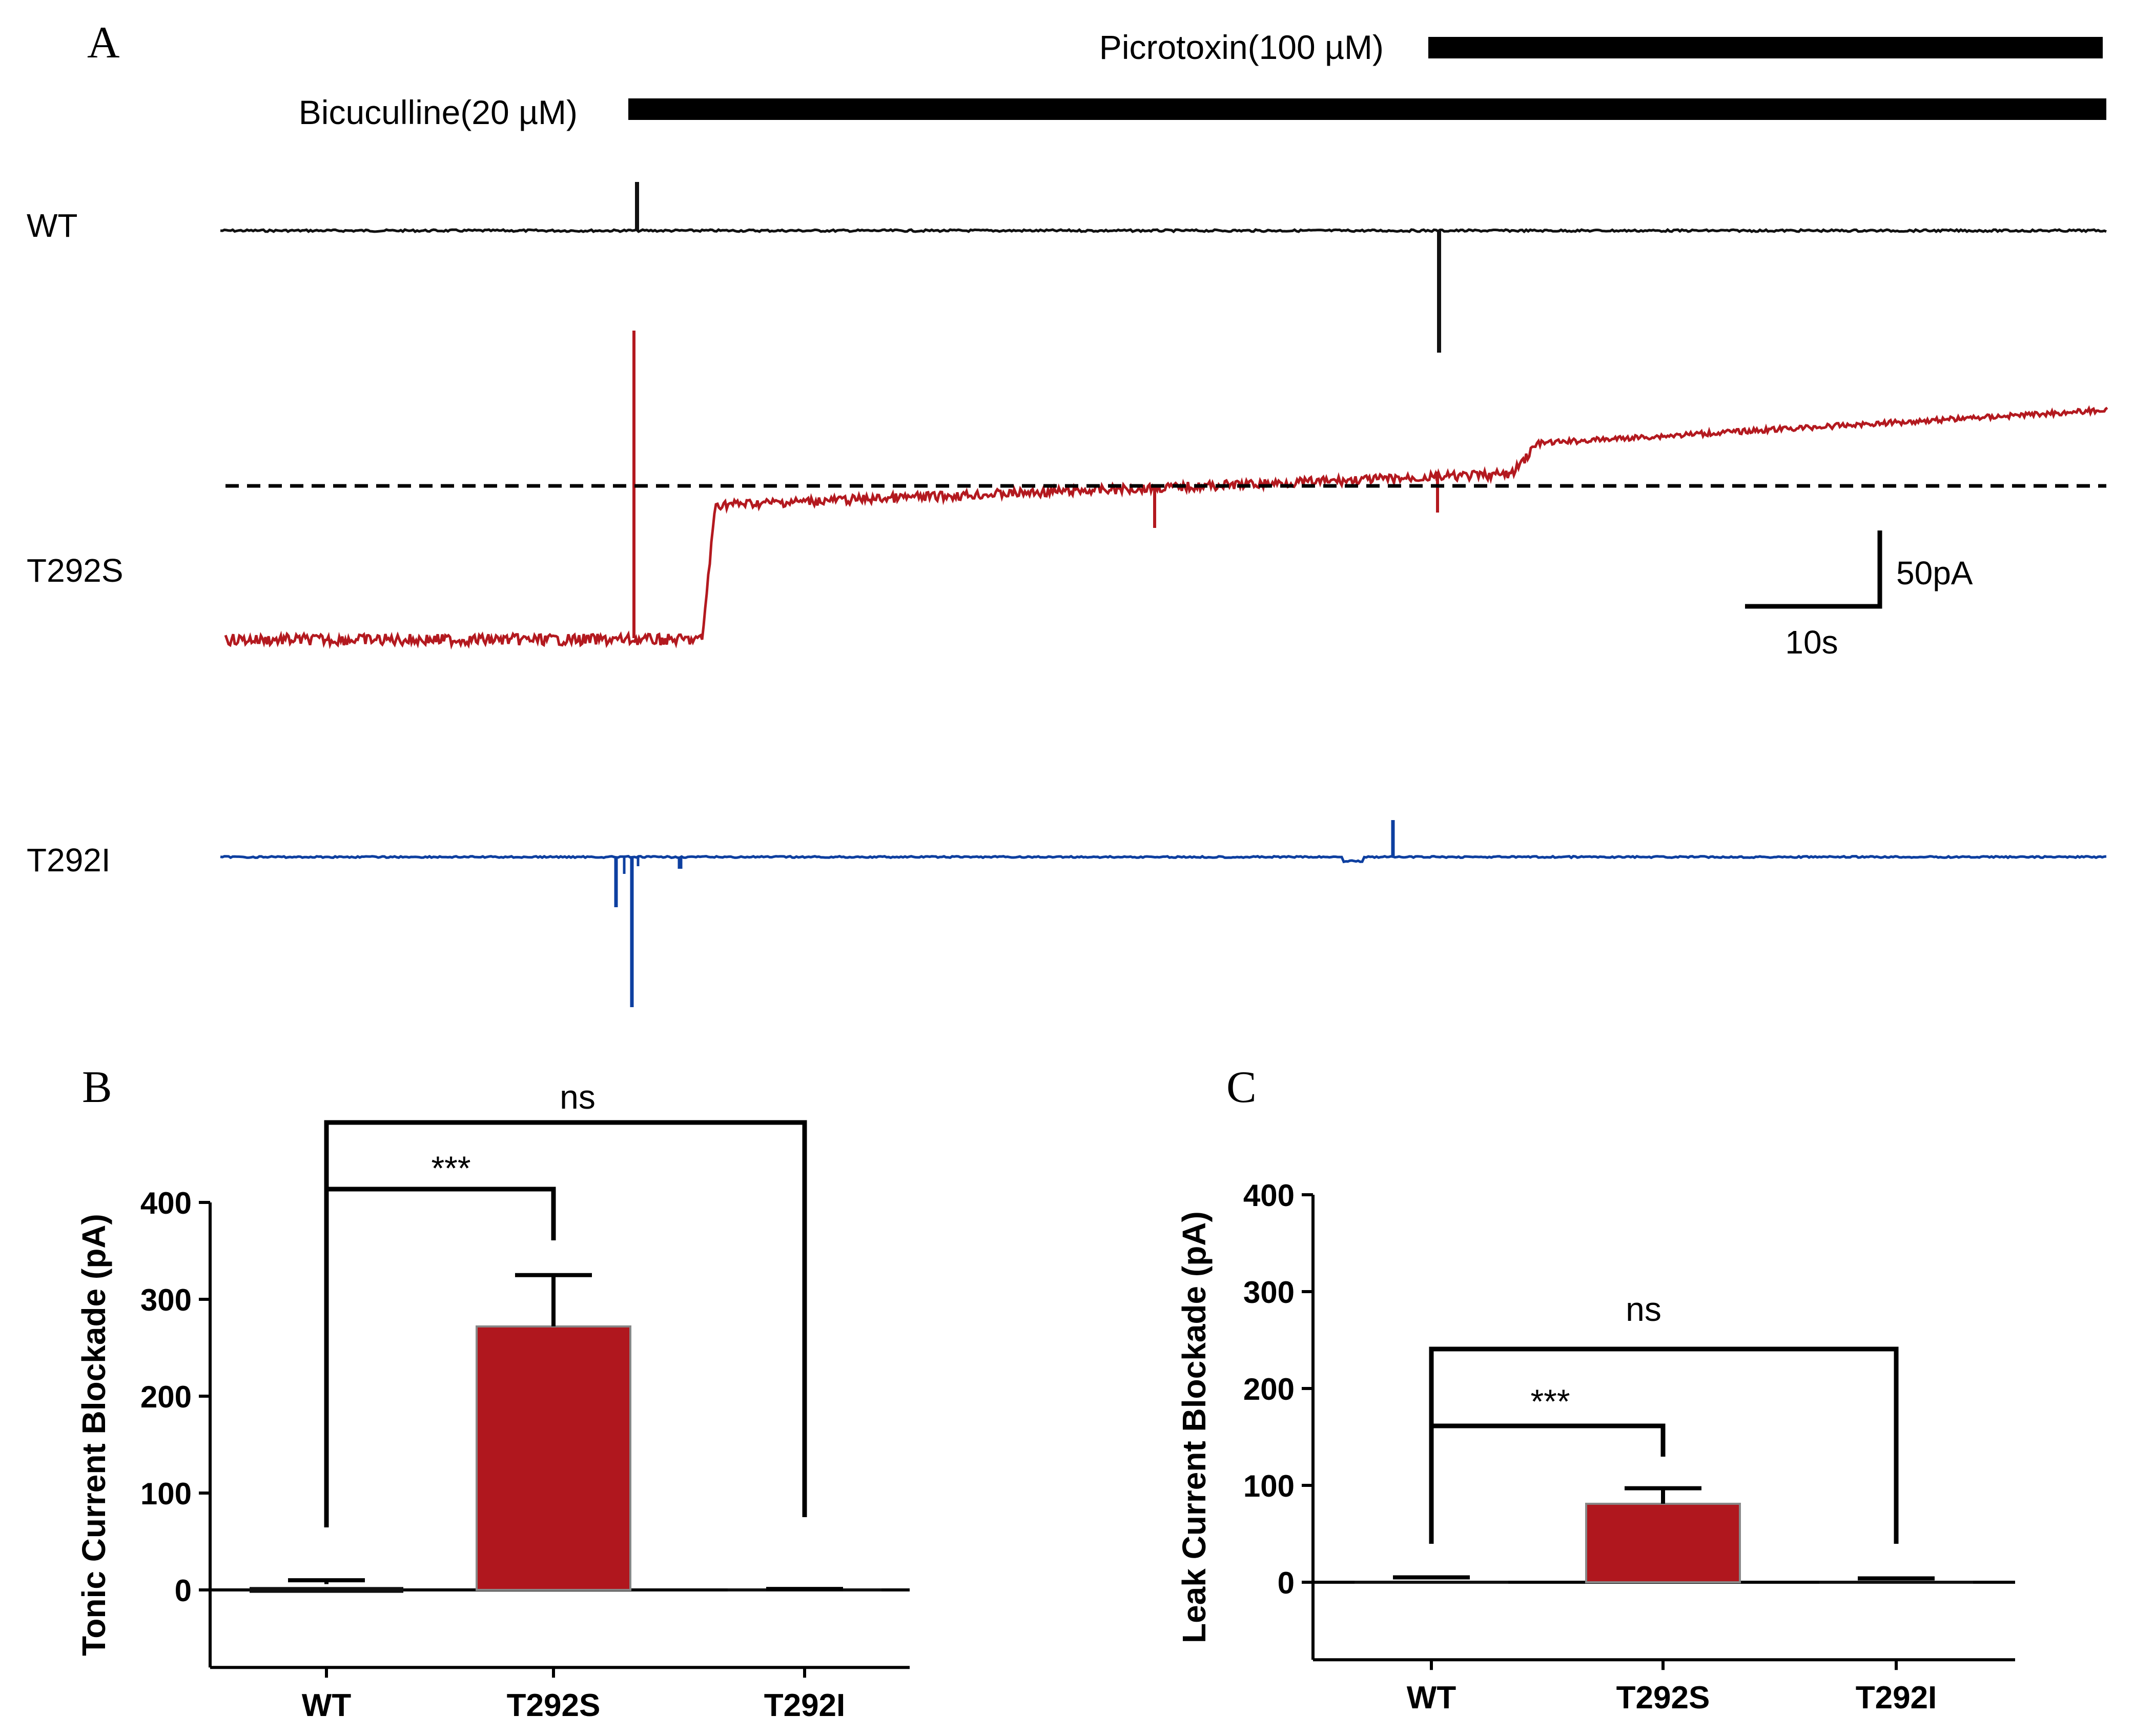  I want to click on trace-label-t292i: T292I, so click(69, 860).